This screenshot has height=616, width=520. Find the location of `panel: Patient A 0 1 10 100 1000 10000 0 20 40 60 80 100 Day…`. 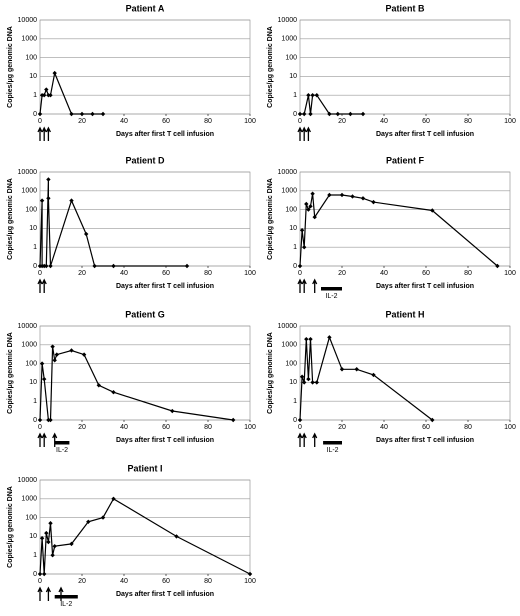

panel: Patient A 0 1 10 100 1000 10000 0 20 40 60 80 100 Day… is located at coordinates (131, 72).